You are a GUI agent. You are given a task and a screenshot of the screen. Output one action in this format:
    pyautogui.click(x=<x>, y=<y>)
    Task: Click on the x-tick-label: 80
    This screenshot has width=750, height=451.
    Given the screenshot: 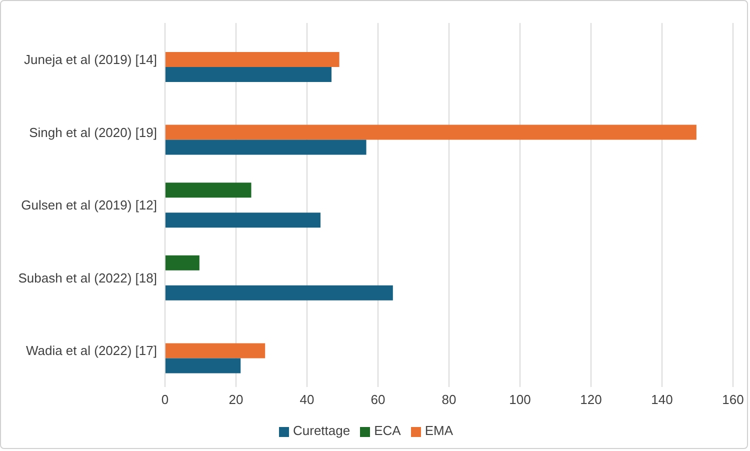 What is the action you would take?
    pyautogui.click(x=449, y=400)
    